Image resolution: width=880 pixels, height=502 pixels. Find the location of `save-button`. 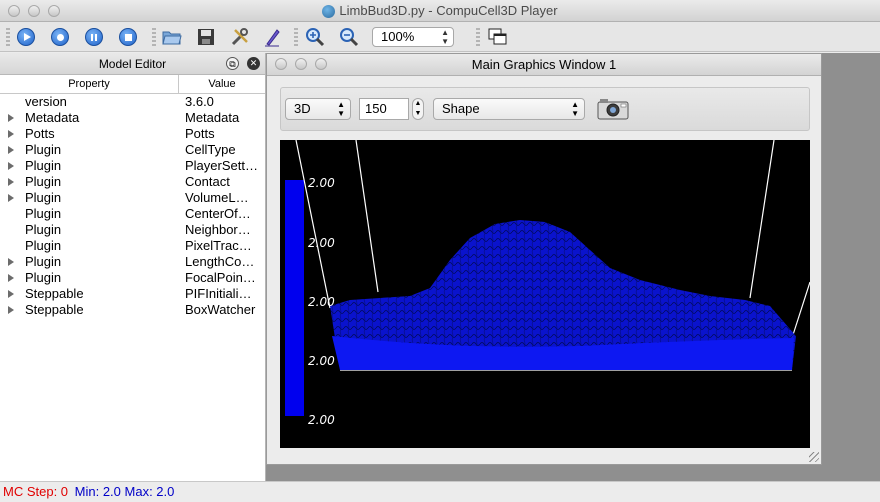

save-button is located at coordinates (206, 37).